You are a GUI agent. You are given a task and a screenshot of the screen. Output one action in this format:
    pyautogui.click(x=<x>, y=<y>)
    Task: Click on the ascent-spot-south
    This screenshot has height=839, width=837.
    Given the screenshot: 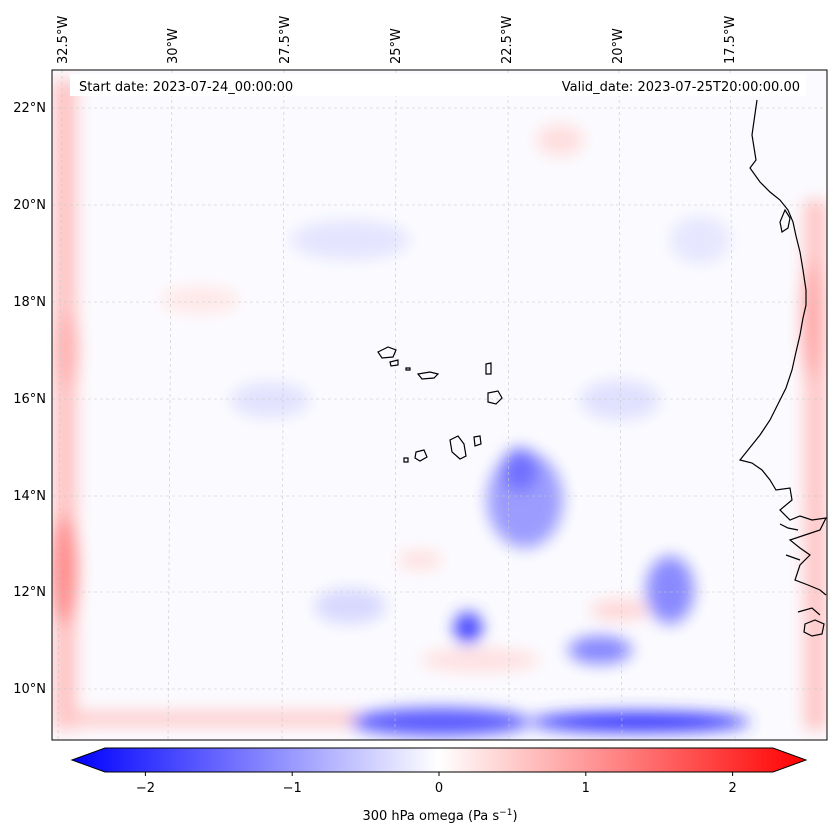 What is the action you would take?
    pyautogui.click(x=468, y=628)
    